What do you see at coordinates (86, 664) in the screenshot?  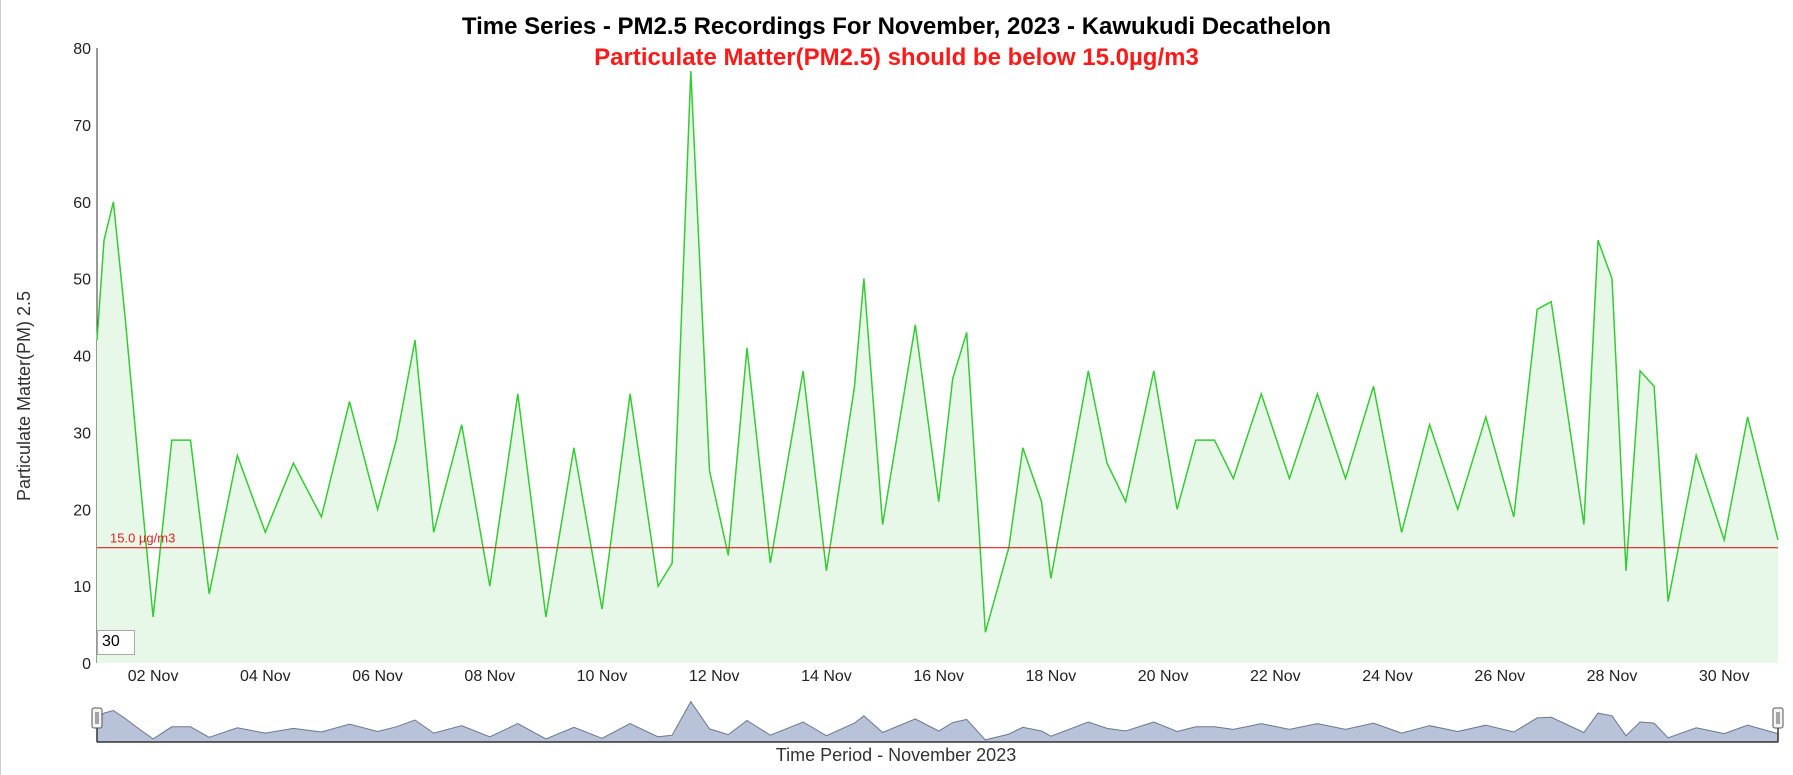 I see `y-tick-label: 0` at bounding box center [86, 664].